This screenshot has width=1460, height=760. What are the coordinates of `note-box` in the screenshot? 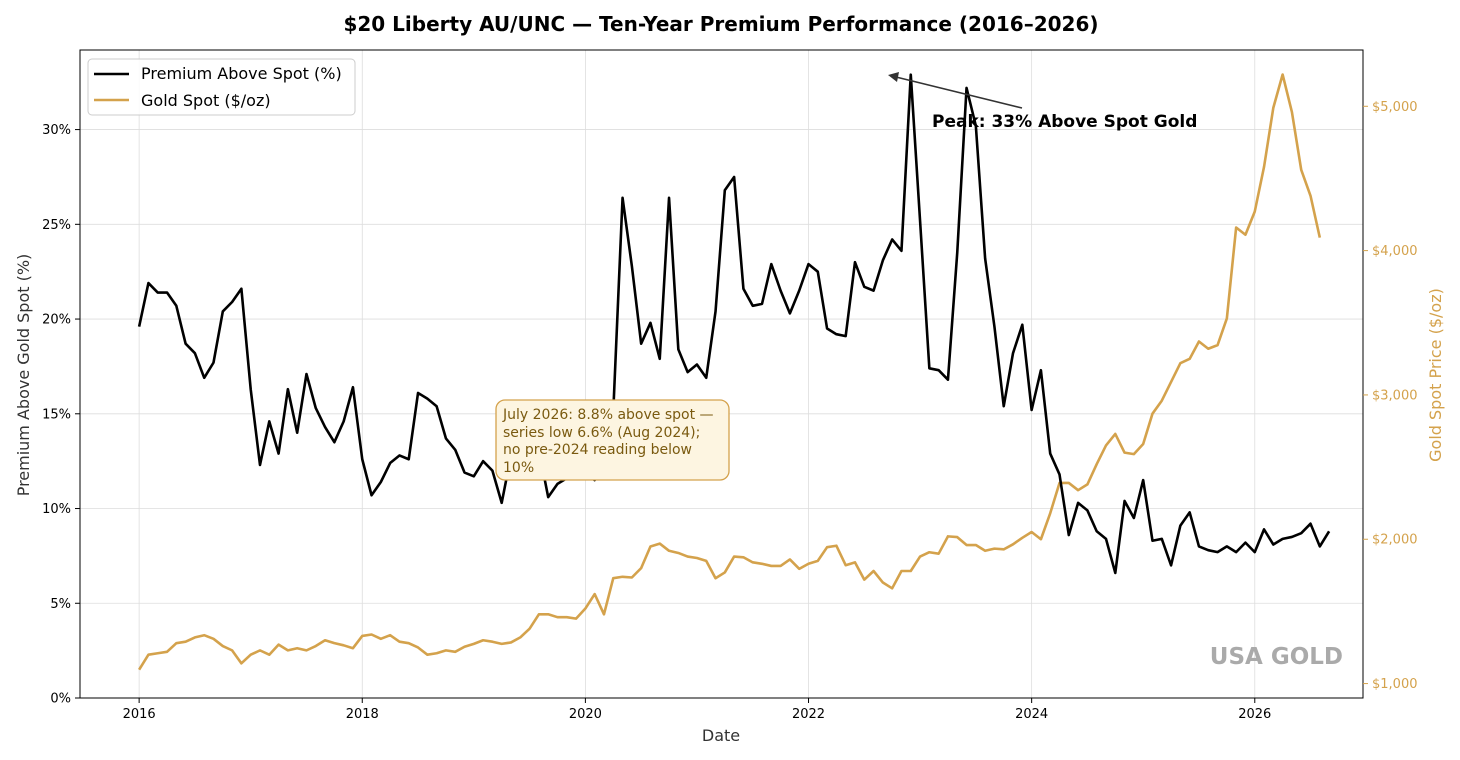 It's located at (612, 440).